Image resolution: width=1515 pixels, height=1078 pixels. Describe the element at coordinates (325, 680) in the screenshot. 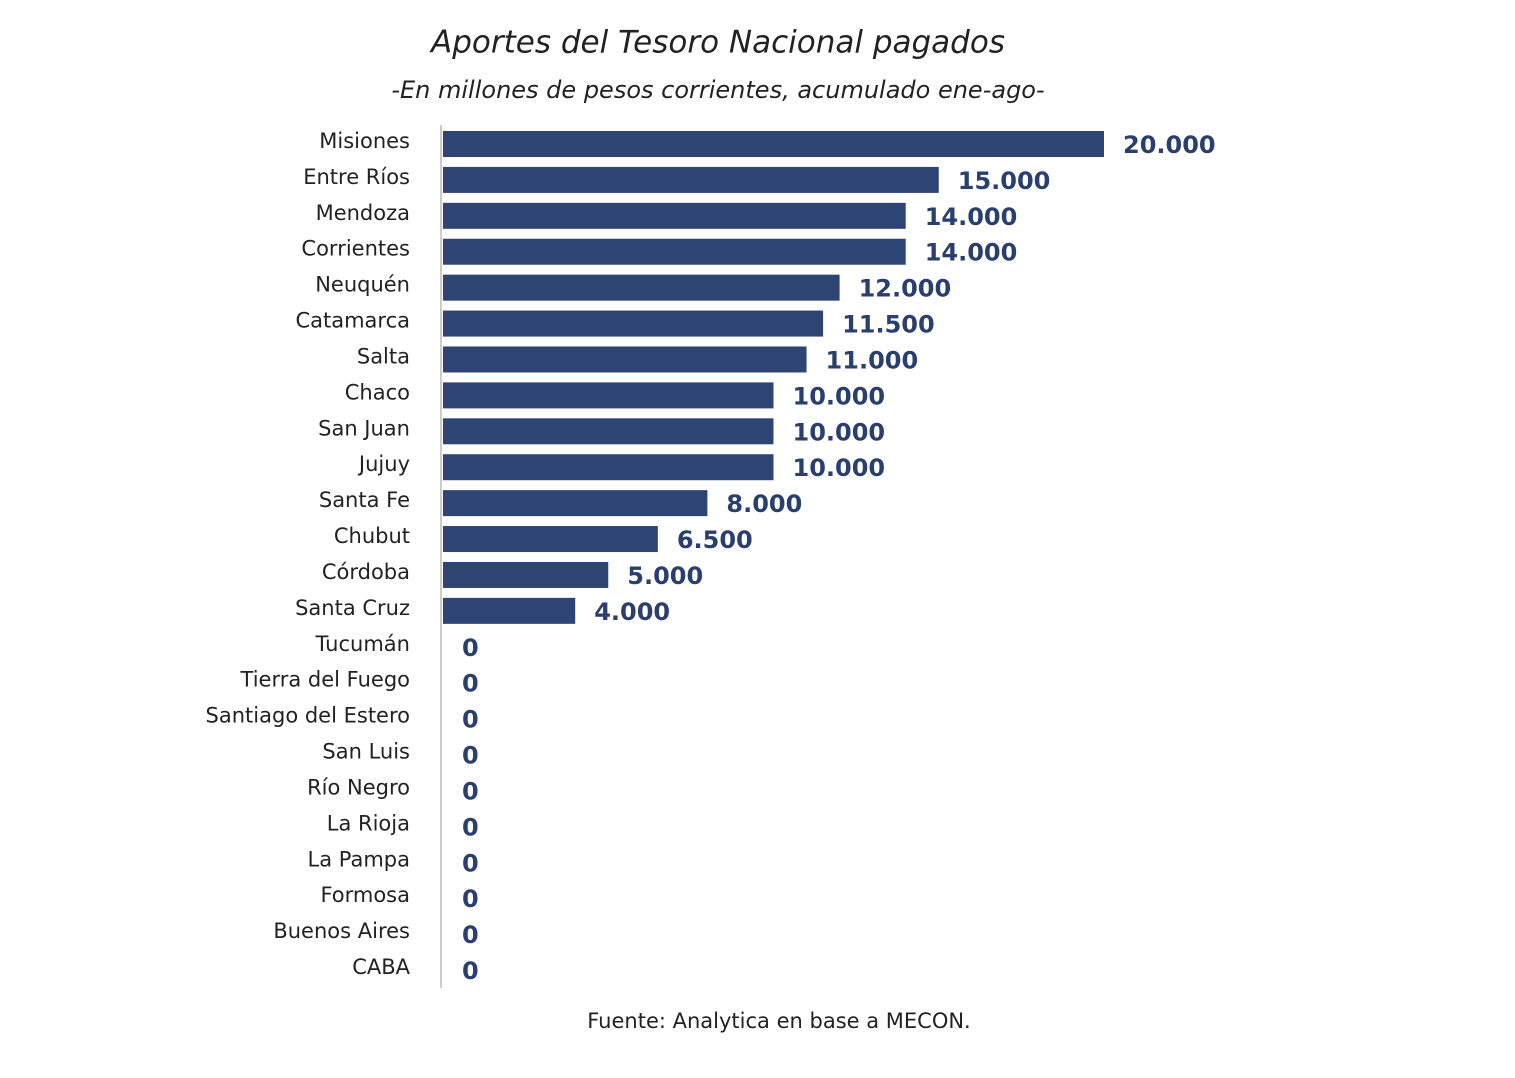

I see `category-label: Tierra del Fuego` at that location.